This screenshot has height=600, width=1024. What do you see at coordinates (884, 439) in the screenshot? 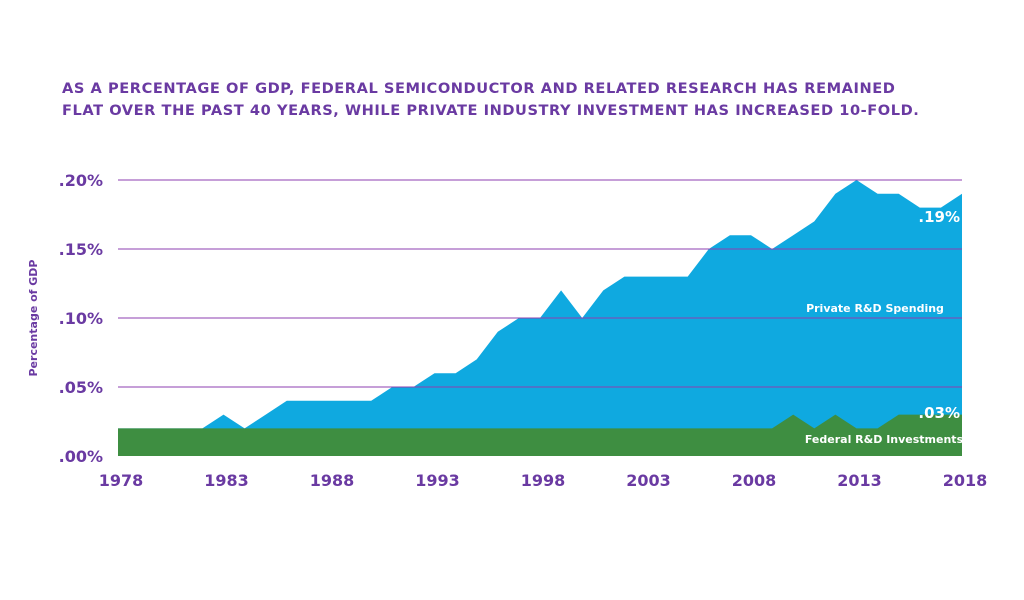
I see `series-label-federal: Federal R&D Investments` at bounding box center [884, 439].